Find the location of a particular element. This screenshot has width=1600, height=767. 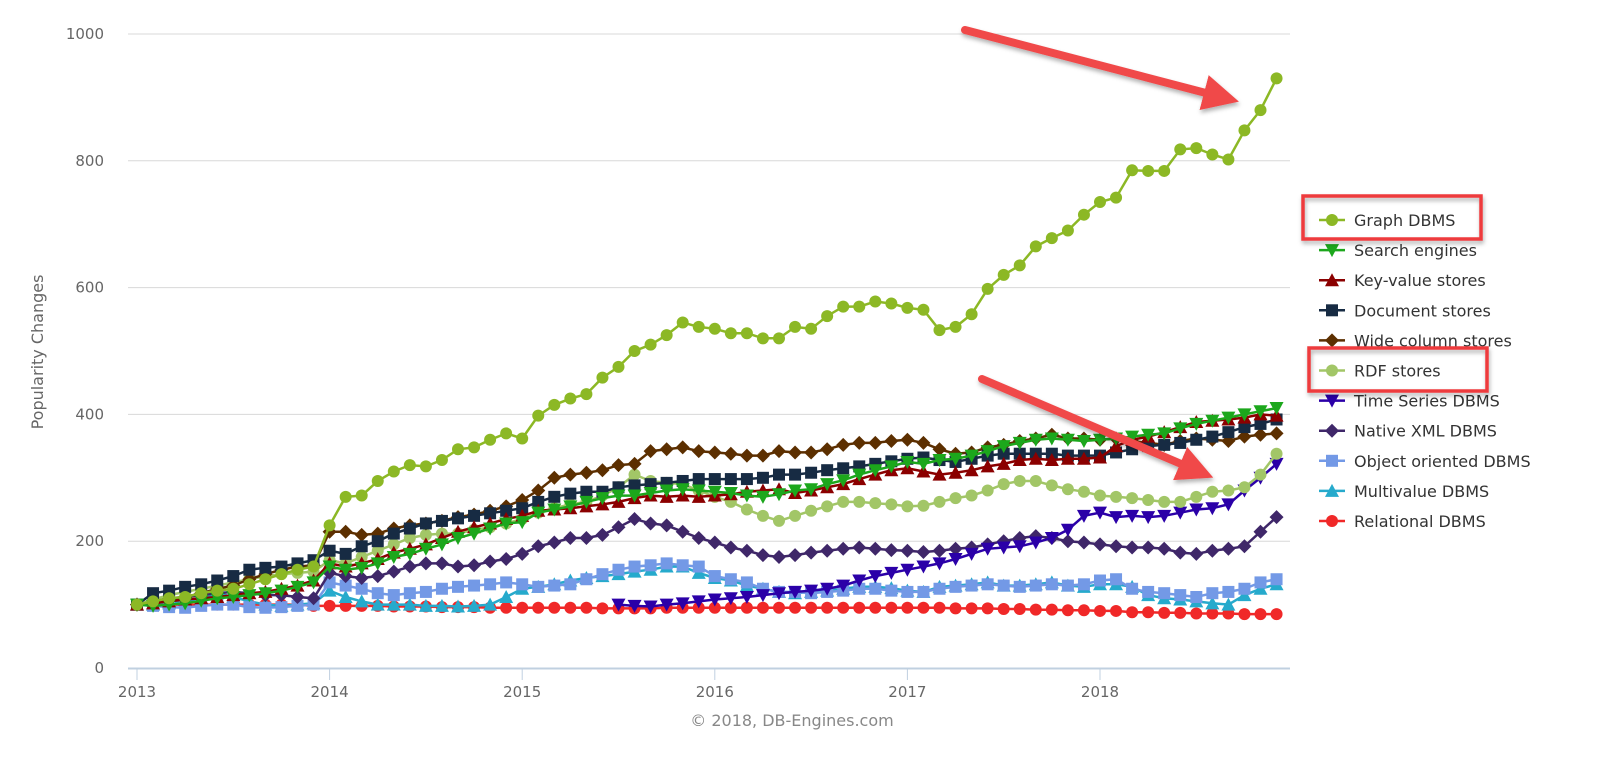

legend-item-key-value-stores: Key-value stores is located at coordinates (1402, 280).